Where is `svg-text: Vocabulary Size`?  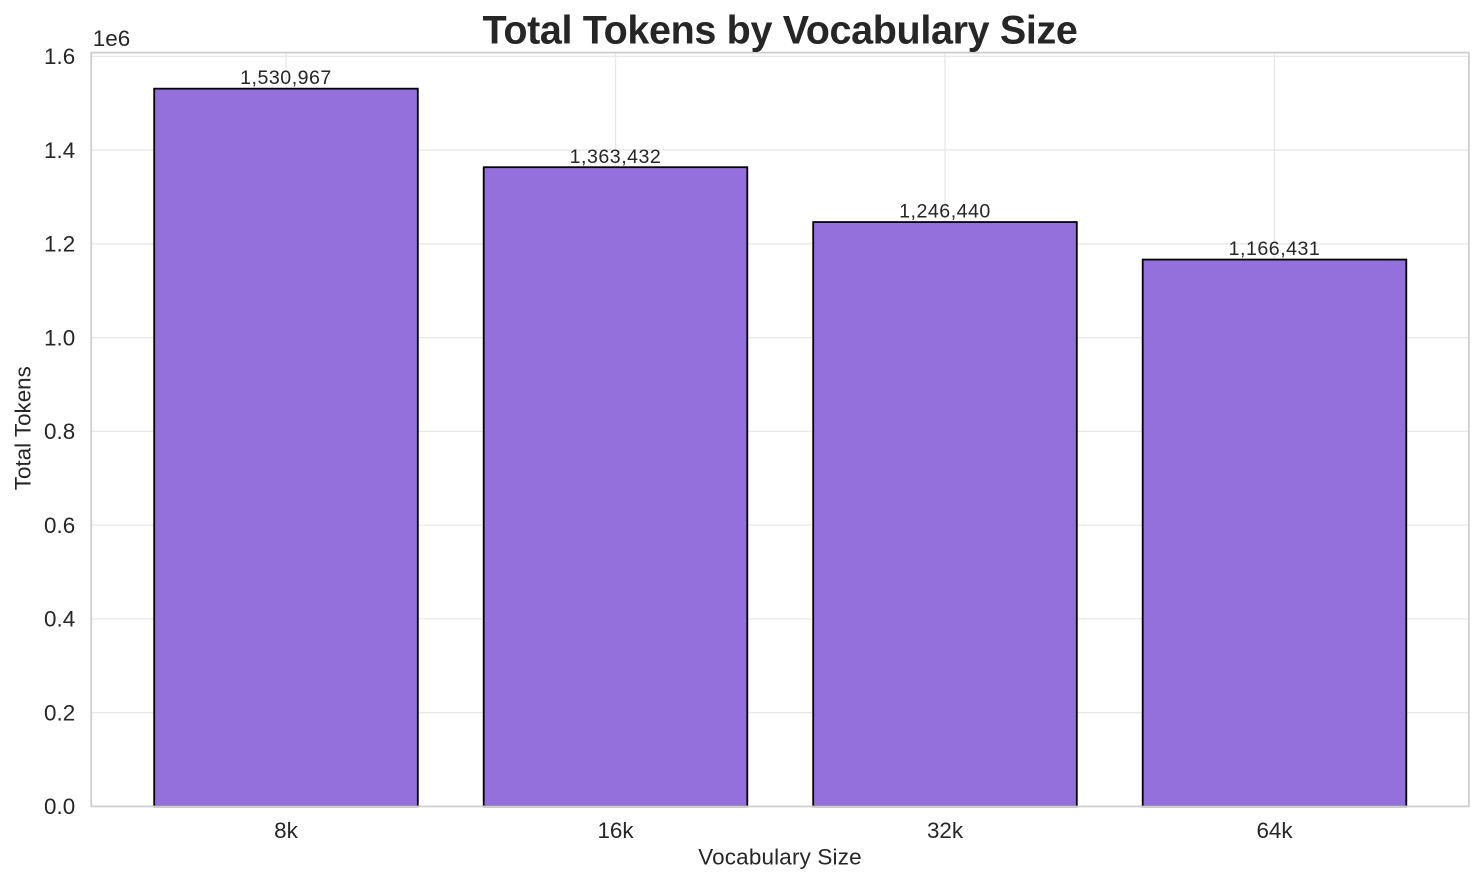 svg-text: Vocabulary Size is located at coordinates (780, 857).